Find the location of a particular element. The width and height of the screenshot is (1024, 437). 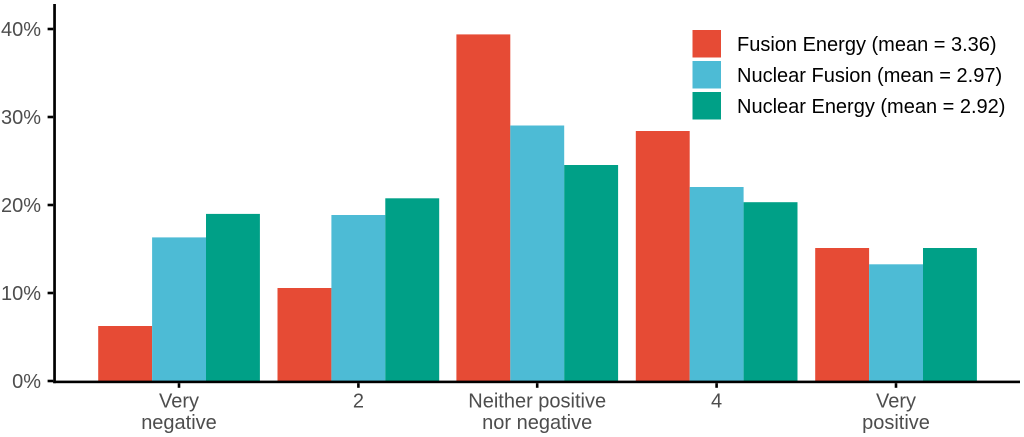

svg-text: Fusion Energy (mean = 3.36) is located at coordinates (867, 45).